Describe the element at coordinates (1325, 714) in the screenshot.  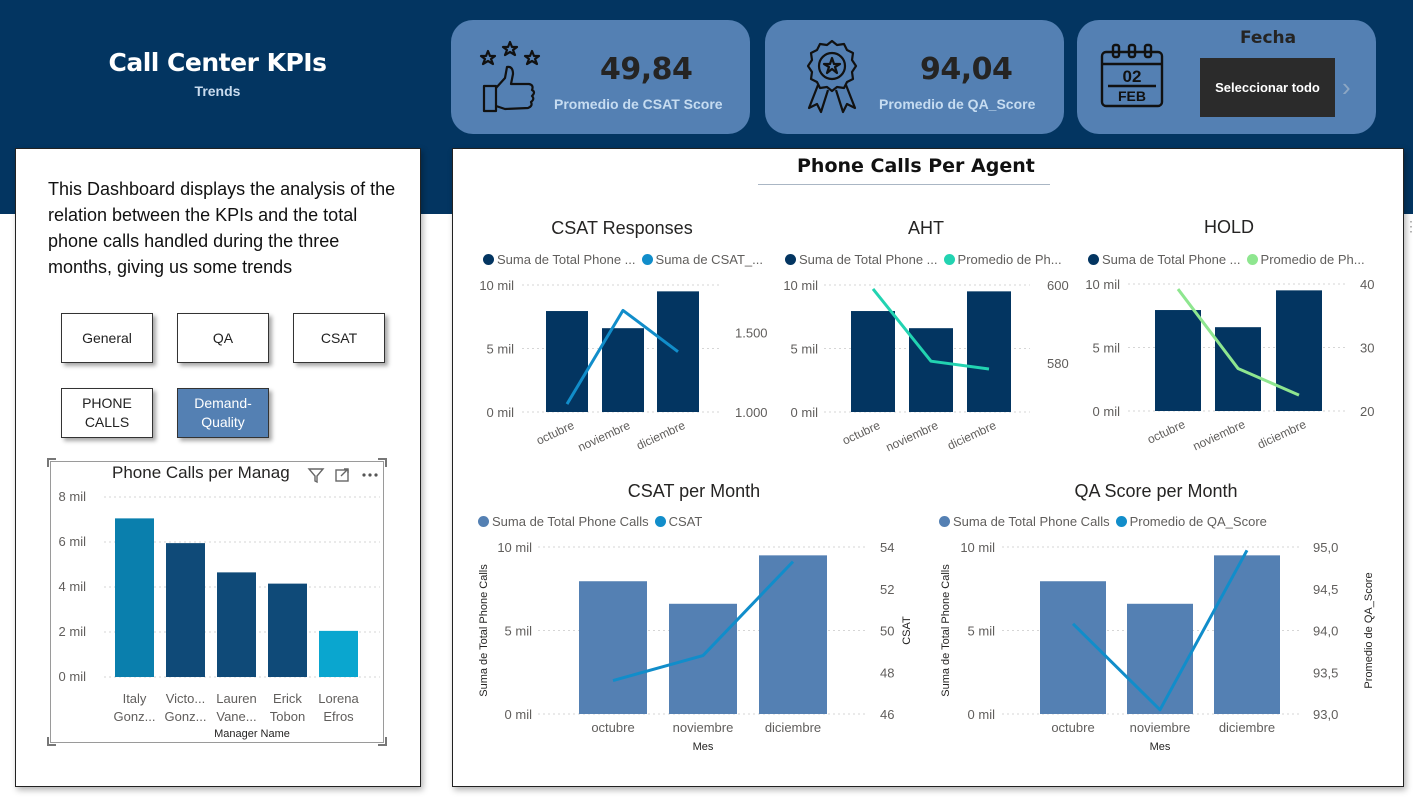
I see `right-tick-label: 93,0` at that location.